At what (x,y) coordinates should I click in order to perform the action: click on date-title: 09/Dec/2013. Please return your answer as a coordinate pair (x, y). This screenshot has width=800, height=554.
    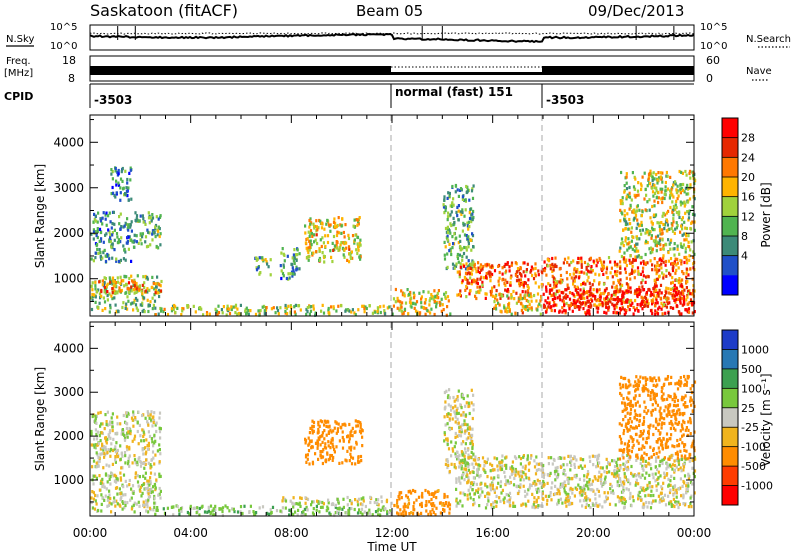
    Looking at the image, I should click on (636, 11).